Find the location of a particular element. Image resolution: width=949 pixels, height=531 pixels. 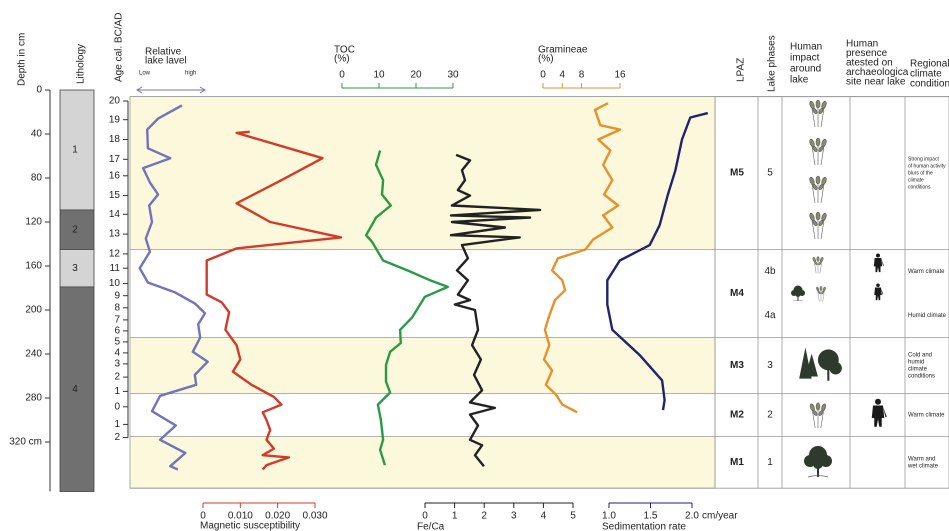

depth-tick-label: 160 is located at coordinates (33, 266).